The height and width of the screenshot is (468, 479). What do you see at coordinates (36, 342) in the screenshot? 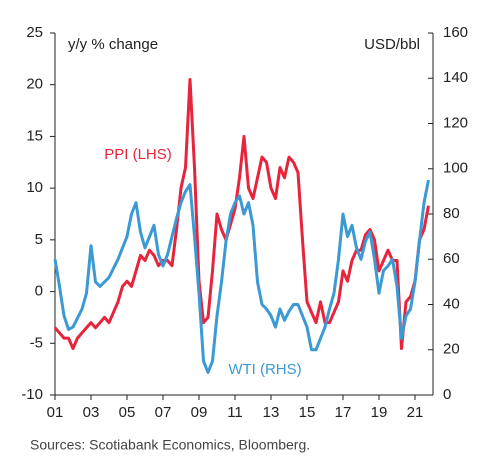
I see `y-tick-label: -5` at bounding box center [36, 342].